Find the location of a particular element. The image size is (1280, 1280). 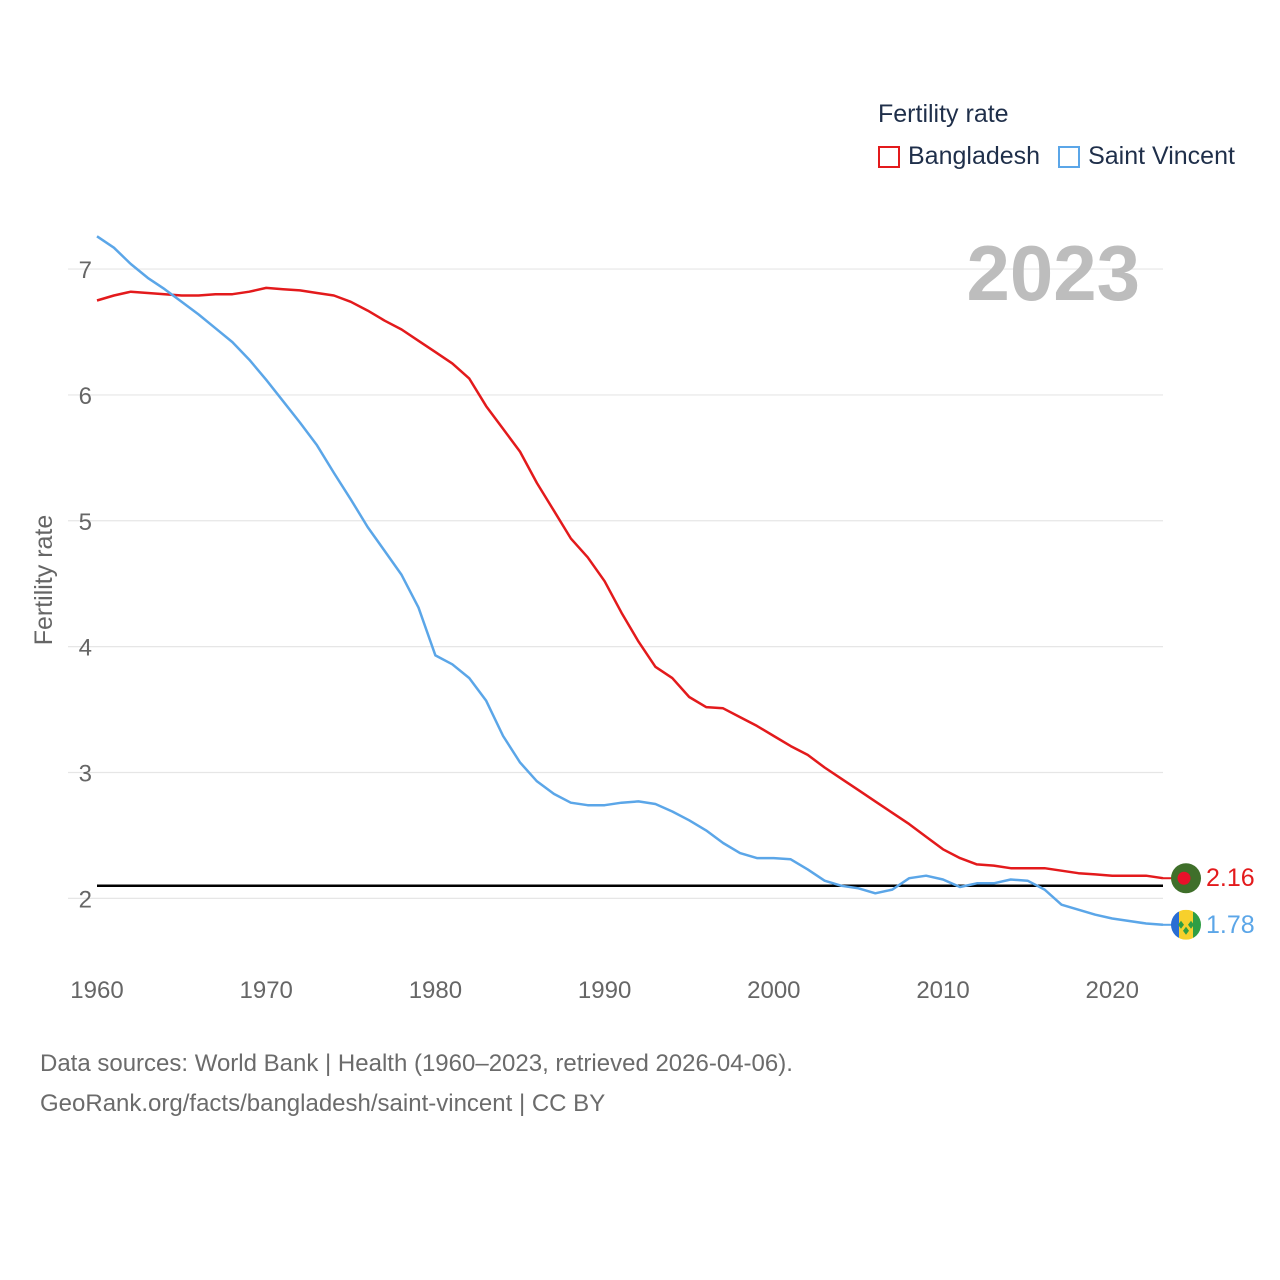

flag-bangladesh-icon is located at coordinates (1186, 878).